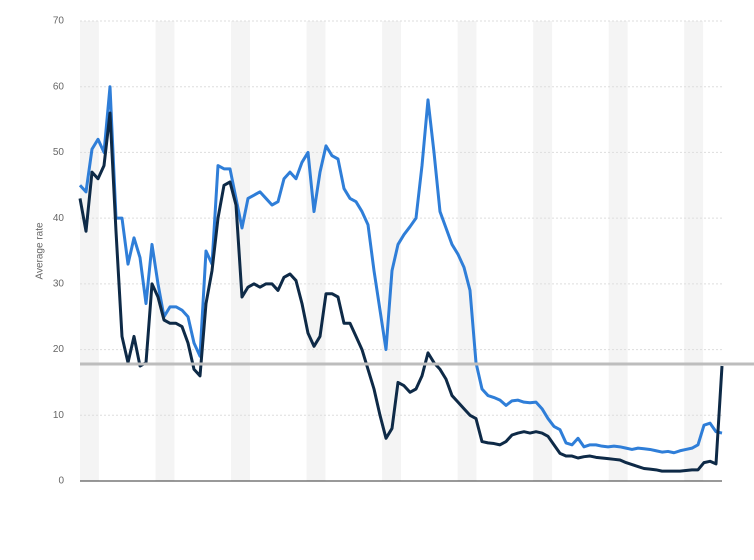 This screenshot has height=560, width=754. Describe the element at coordinates (59, 21) in the screenshot. I see `y-tick-label: 70` at that location.